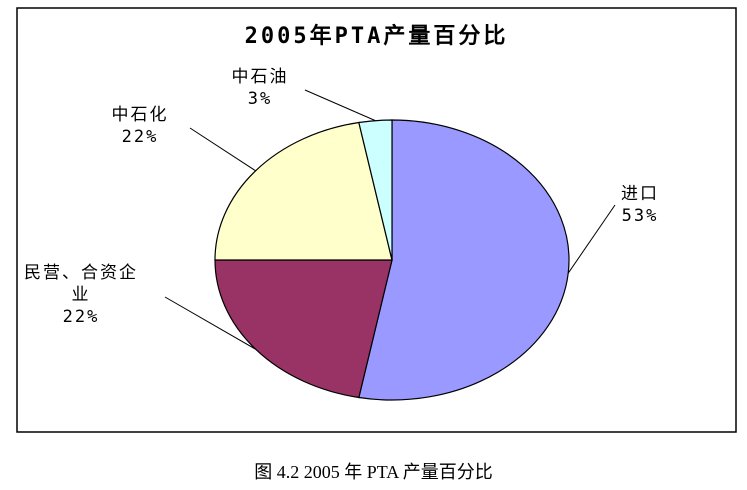 The width and height of the screenshot is (747, 490). I want to click on category-label: 民营、合资企业, so click(81, 284).